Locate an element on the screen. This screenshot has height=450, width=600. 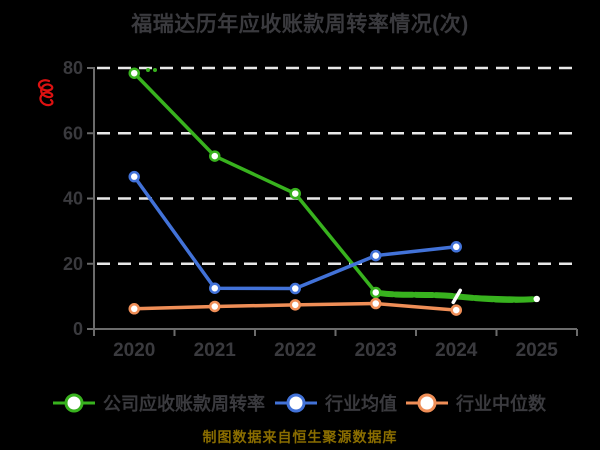
legend-label-company-turnover: 公司应收账款周转率 is located at coordinates (184, 404).